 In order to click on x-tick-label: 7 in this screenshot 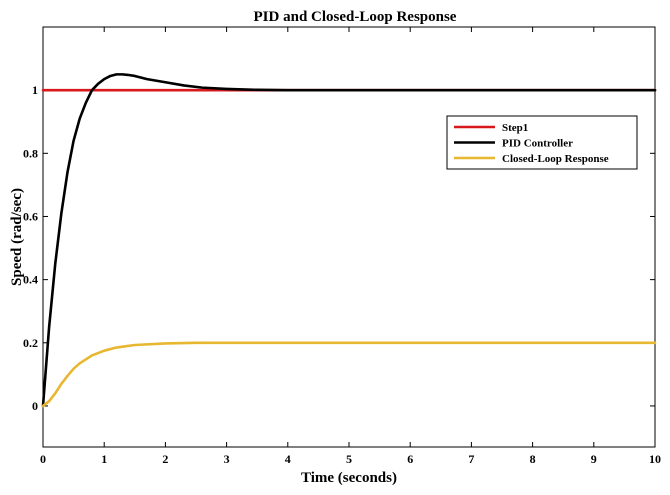, I will do `click(471, 459)`.